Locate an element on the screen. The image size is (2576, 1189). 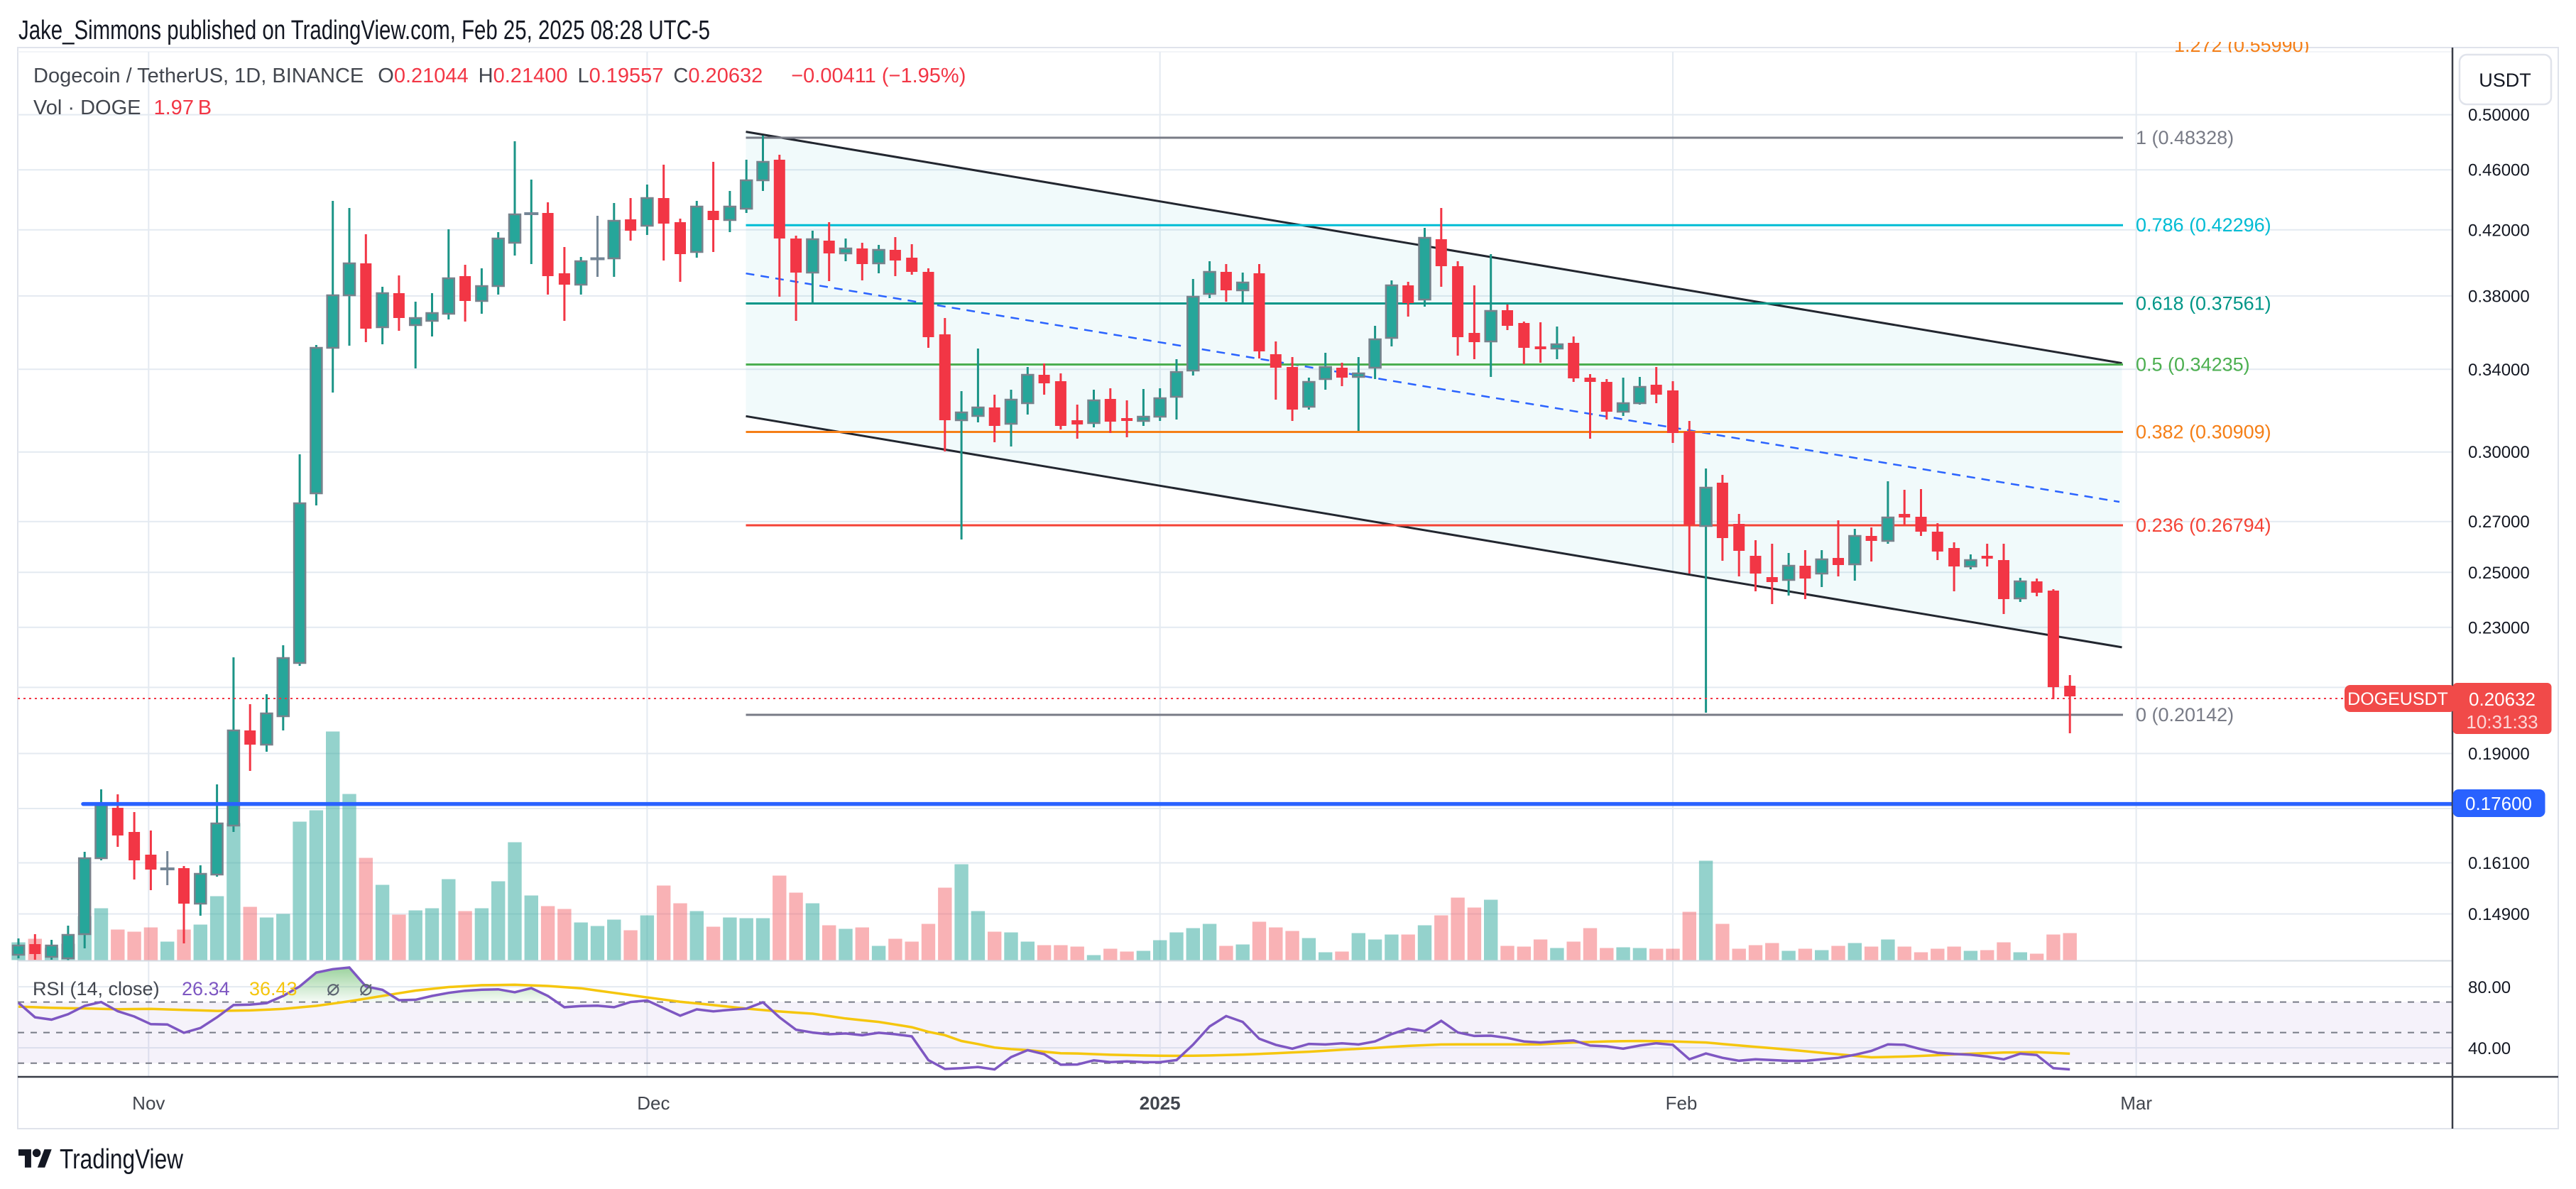
svg-text: 36.43 is located at coordinates (273, 988).